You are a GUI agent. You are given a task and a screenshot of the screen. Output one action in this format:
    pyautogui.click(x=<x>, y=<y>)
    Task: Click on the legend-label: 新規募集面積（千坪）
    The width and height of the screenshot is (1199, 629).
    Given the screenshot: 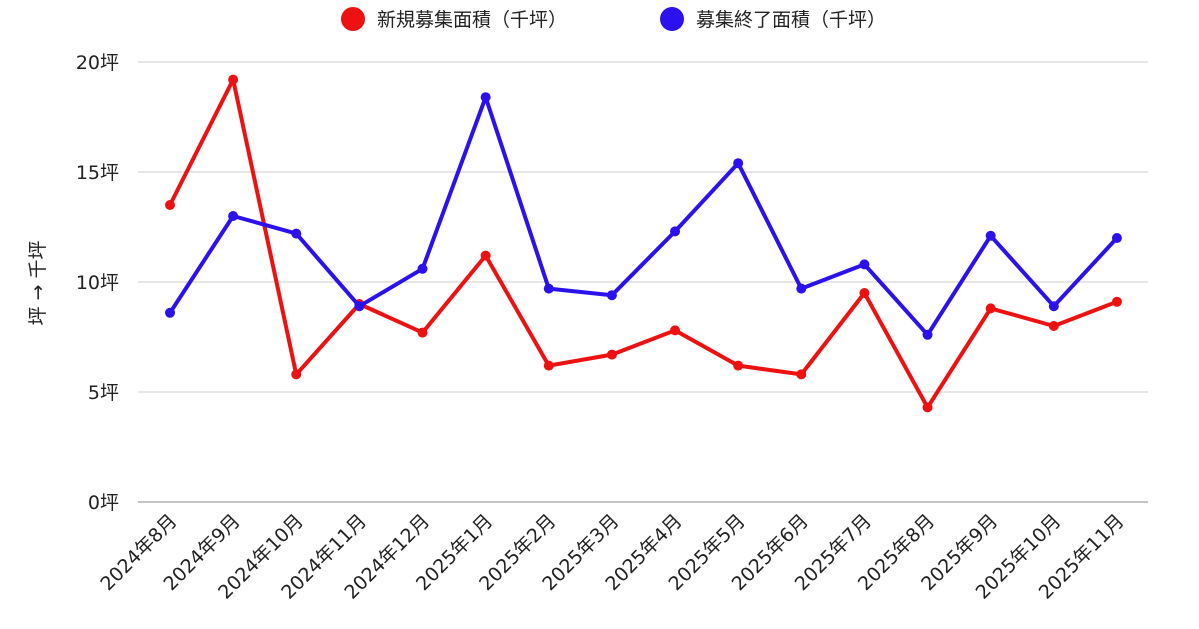 What is the action you would take?
    pyautogui.click(x=472, y=20)
    